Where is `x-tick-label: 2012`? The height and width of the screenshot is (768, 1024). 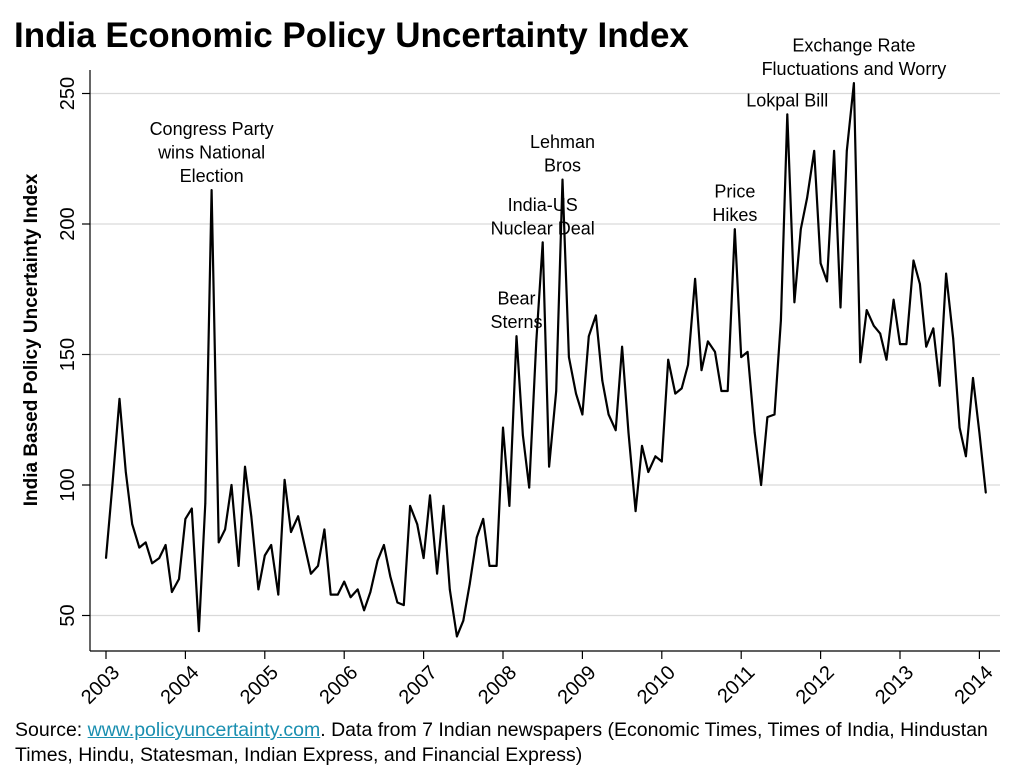 x-tick-label: 2012 is located at coordinates (815, 685).